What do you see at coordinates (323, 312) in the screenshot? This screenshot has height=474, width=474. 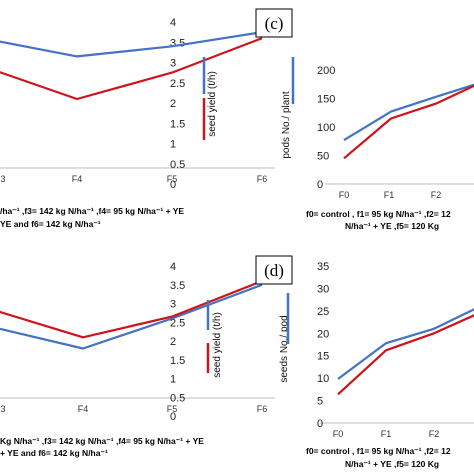 I see `y-tick-label: 25` at bounding box center [323, 312].